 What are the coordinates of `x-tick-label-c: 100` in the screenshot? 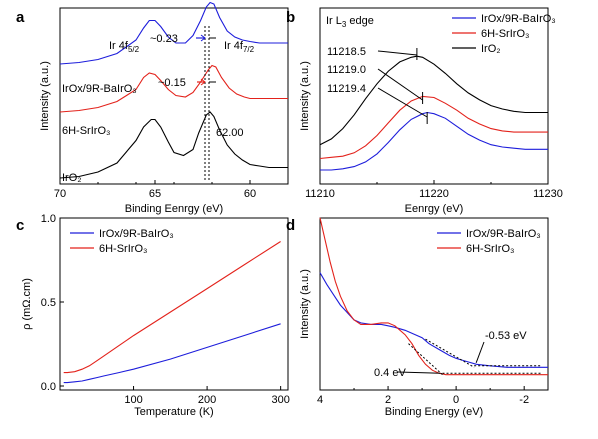 It's located at (133, 400).